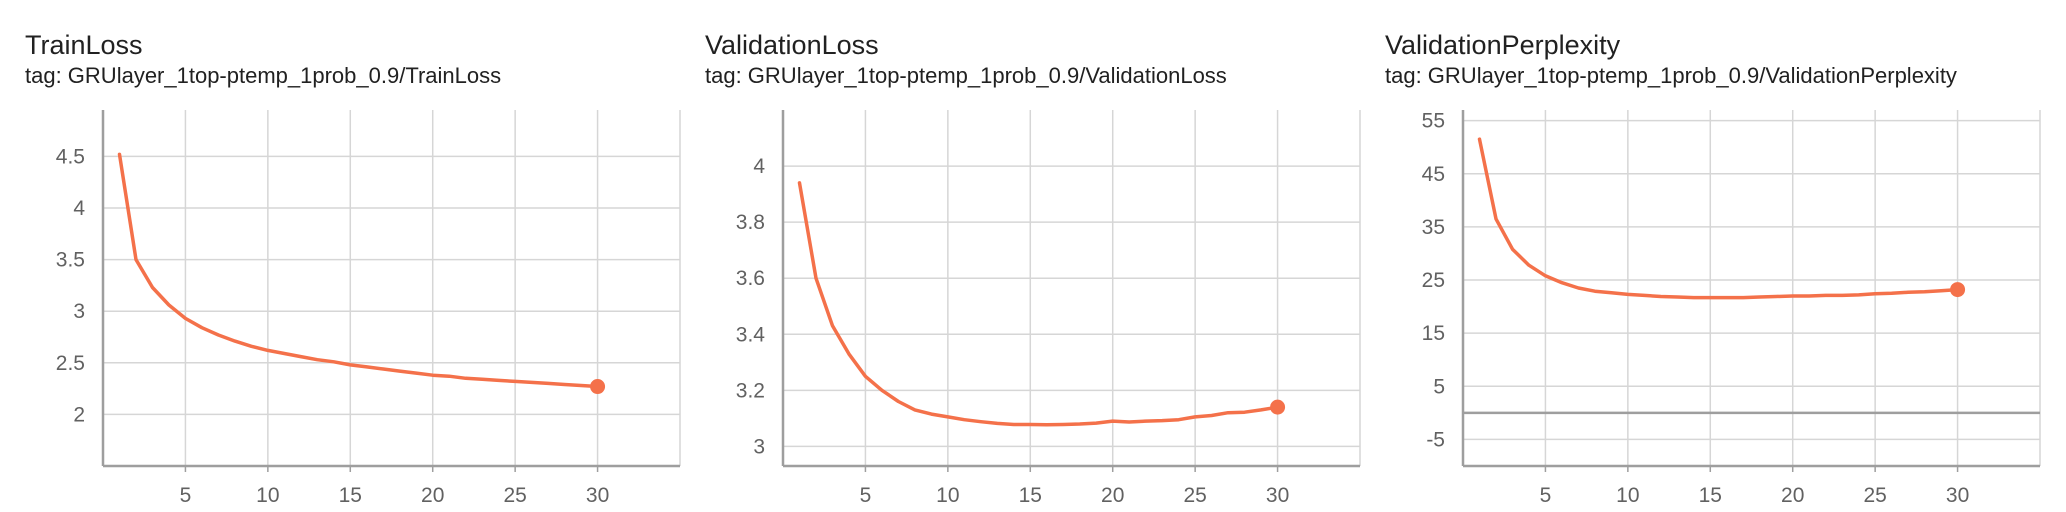 This screenshot has height=512, width=2066. What do you see at coordinates (70, 156) in the screenshot?
I see `y-tick-label: 4.5` at bounding box center [70, 156].